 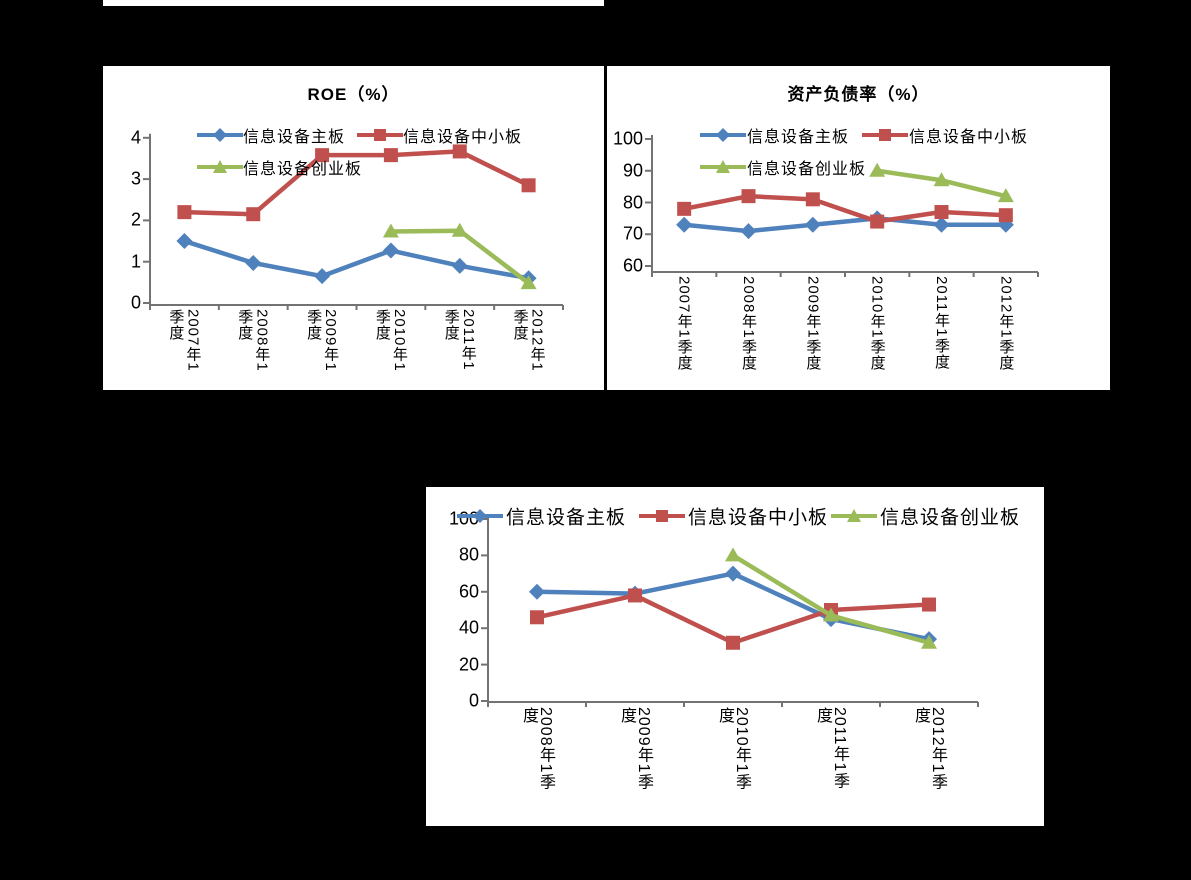 What do you see at coordinates (468, 627) in the screenshot?
I see `y-axis-label: 40` at bounding box center [468, 627].